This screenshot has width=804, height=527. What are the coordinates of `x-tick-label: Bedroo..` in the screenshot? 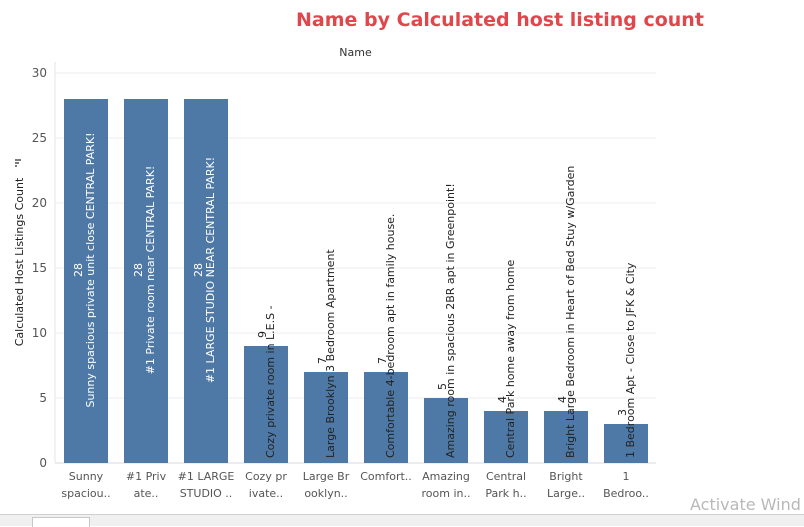 It's located at (626, 493).